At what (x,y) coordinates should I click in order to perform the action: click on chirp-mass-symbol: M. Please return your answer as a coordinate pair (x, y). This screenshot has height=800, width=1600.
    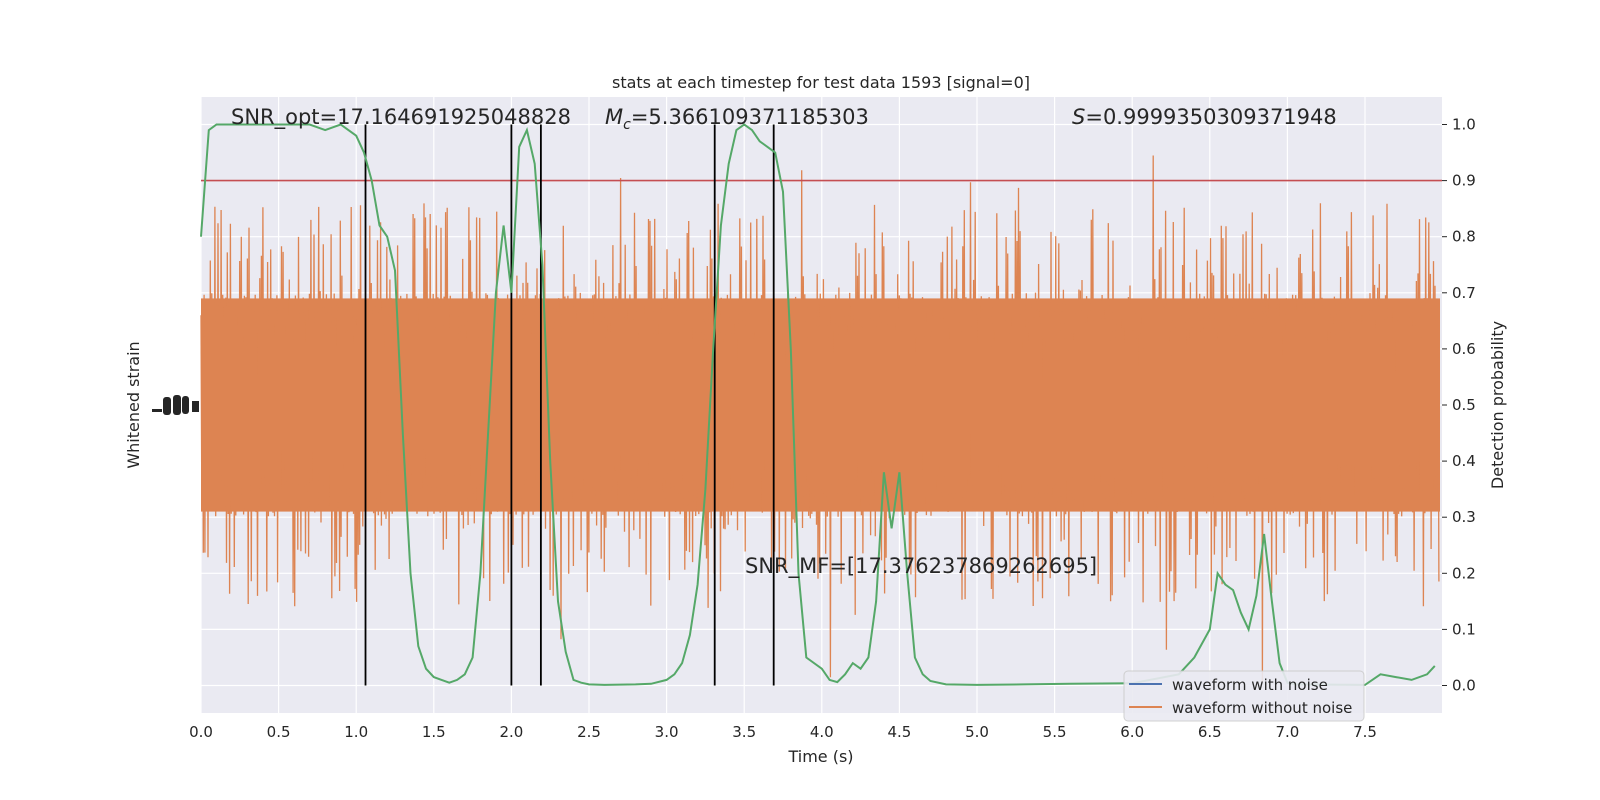
    Looking at the image, I should click on (614, 117).